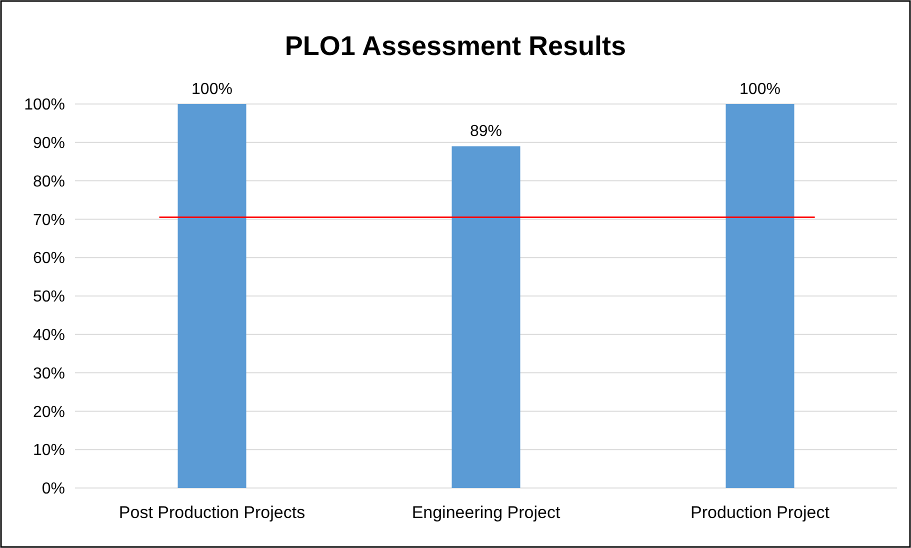 The image size is (911, 548). I want to click on y-tick-label: 50%, so click(48, 297).